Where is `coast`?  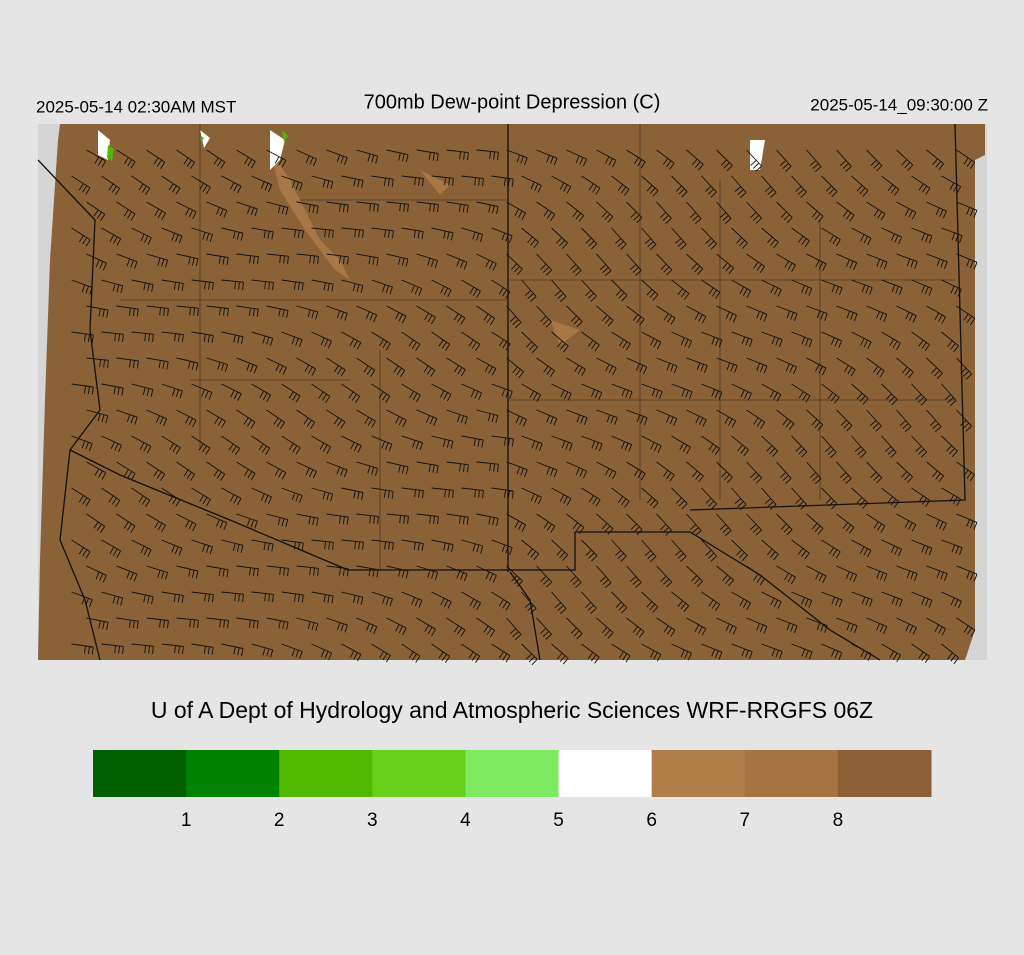
coast is located at coordinates (69, 410).